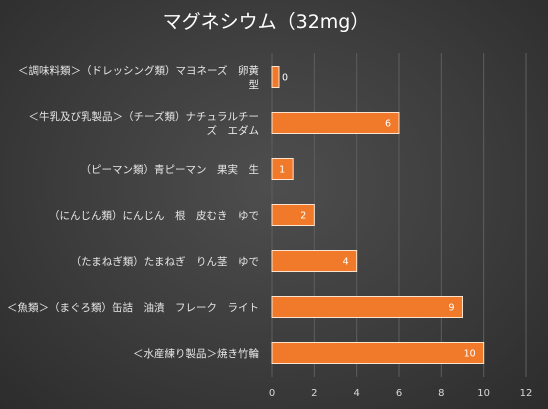  I want to click on bar-value-label: 4, so click(346, 262).